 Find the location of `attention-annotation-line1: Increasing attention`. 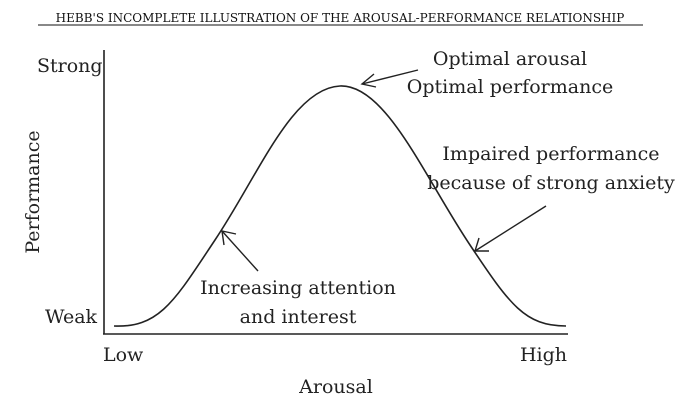

attention-annotation-line1: Increasing attention is located at coordinates (298, 288).